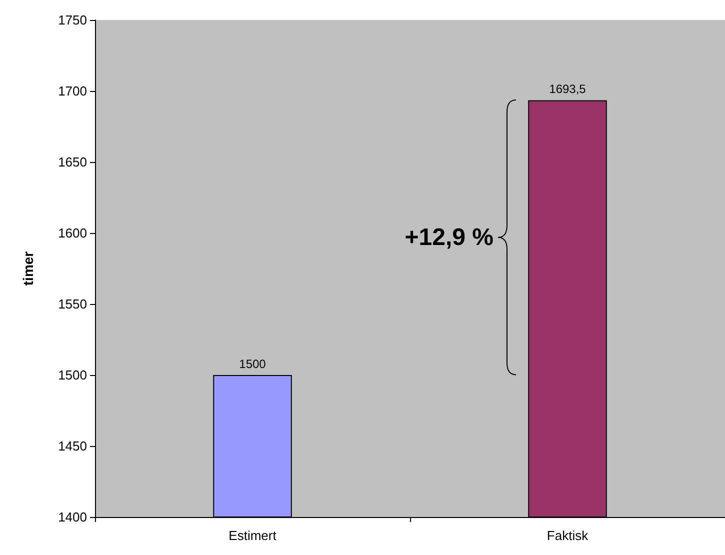 Image resolution: width=725 pixels, height=555 pixels. Describe the element at coordinates (72, 233) in the screenshot. I see `y-tick-label: 1600` at that location.